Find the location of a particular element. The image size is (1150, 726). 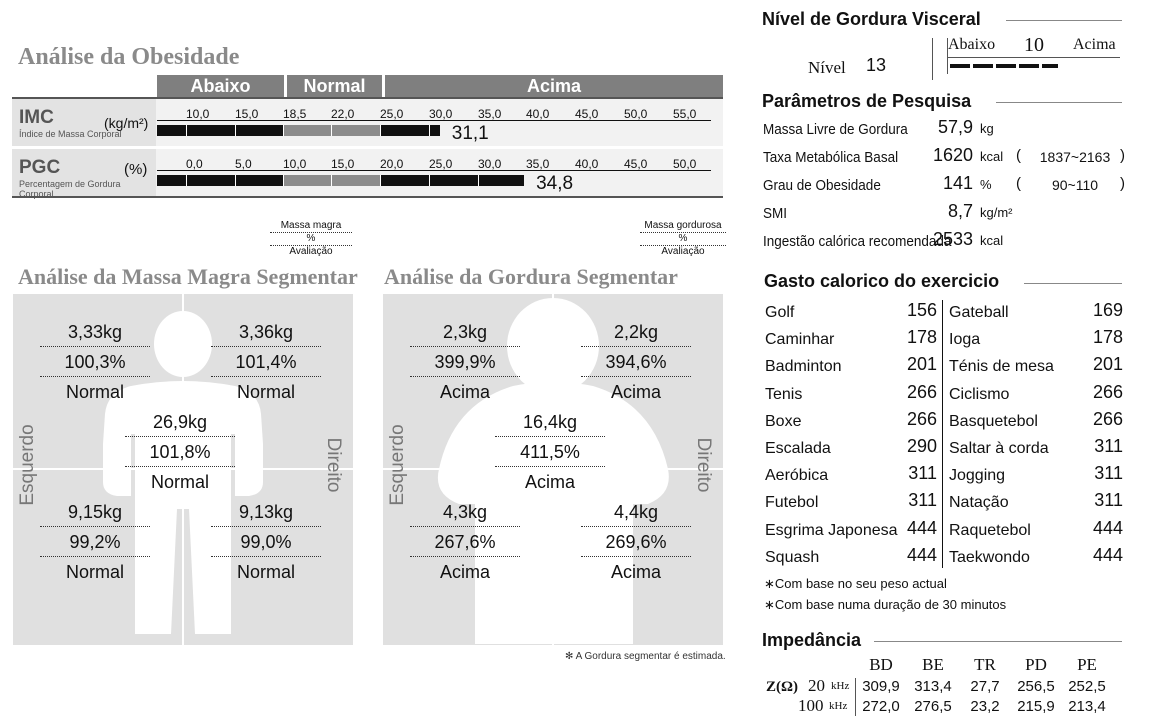

imc-tick-label: 25,0 is located at coordinates (392, 114).